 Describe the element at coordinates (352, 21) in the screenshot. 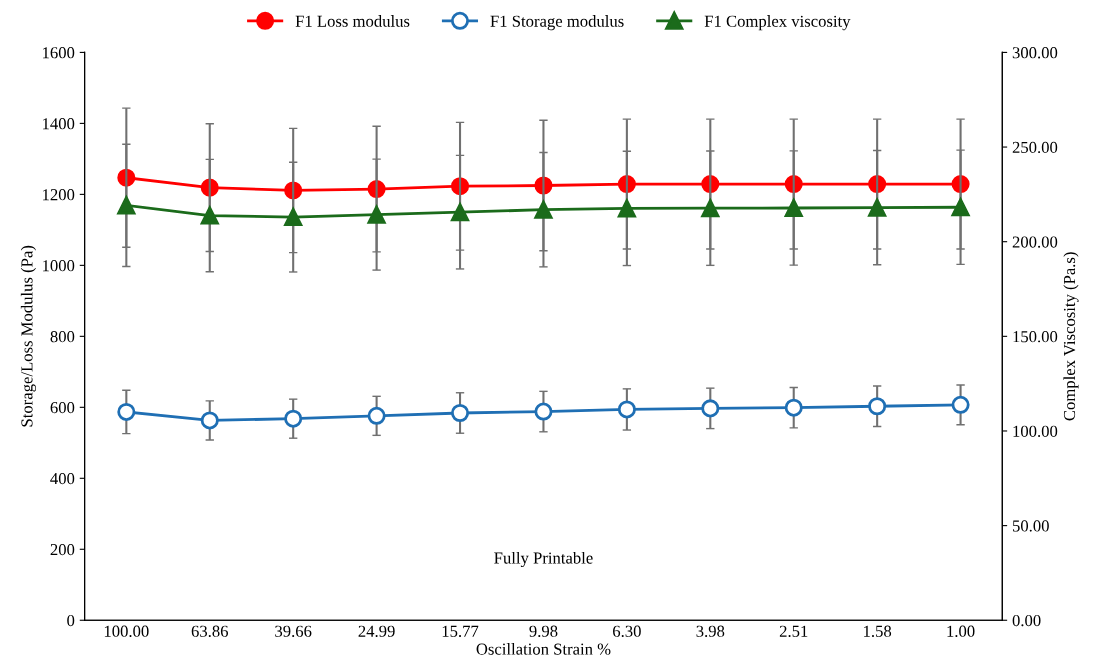

I see `legend-label: F1 Loss modulus` at that location.